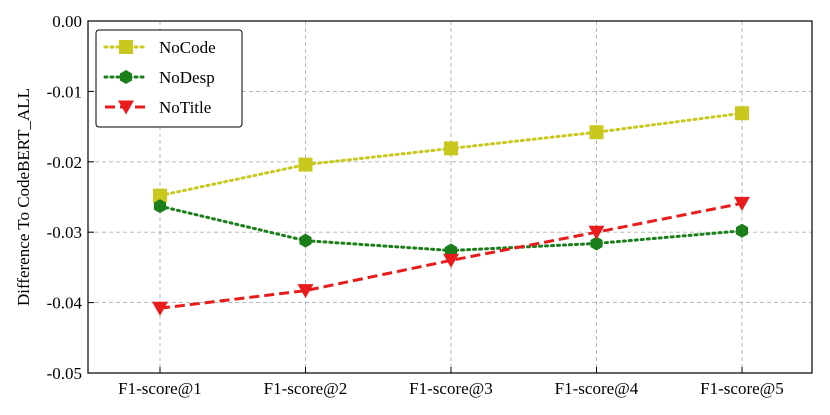 Image resolution: width=830 pixels, height=415 pixels. Describe the element at coordinates (451, 228) in the screenshot. I see `series-nodesp` at that location.